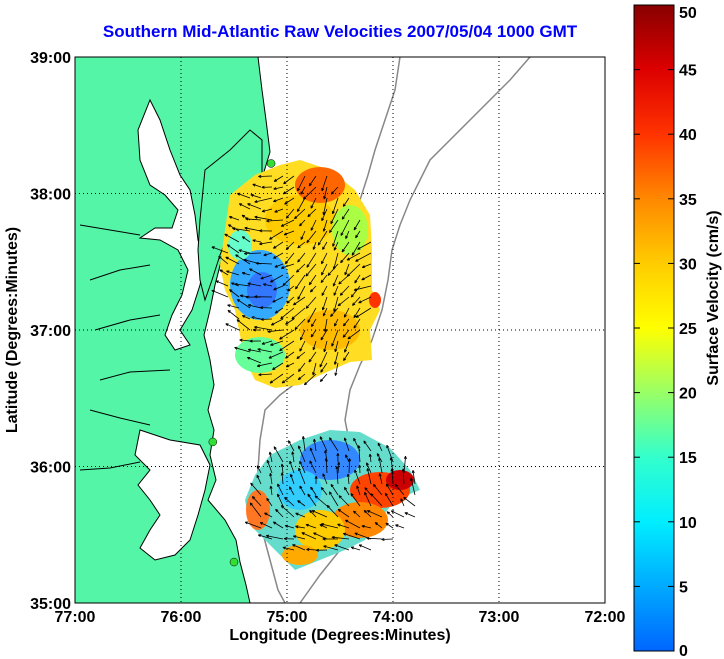 The image size is (724, 659). I want to click on x-tick-label: 75:00, so click(287, 617).